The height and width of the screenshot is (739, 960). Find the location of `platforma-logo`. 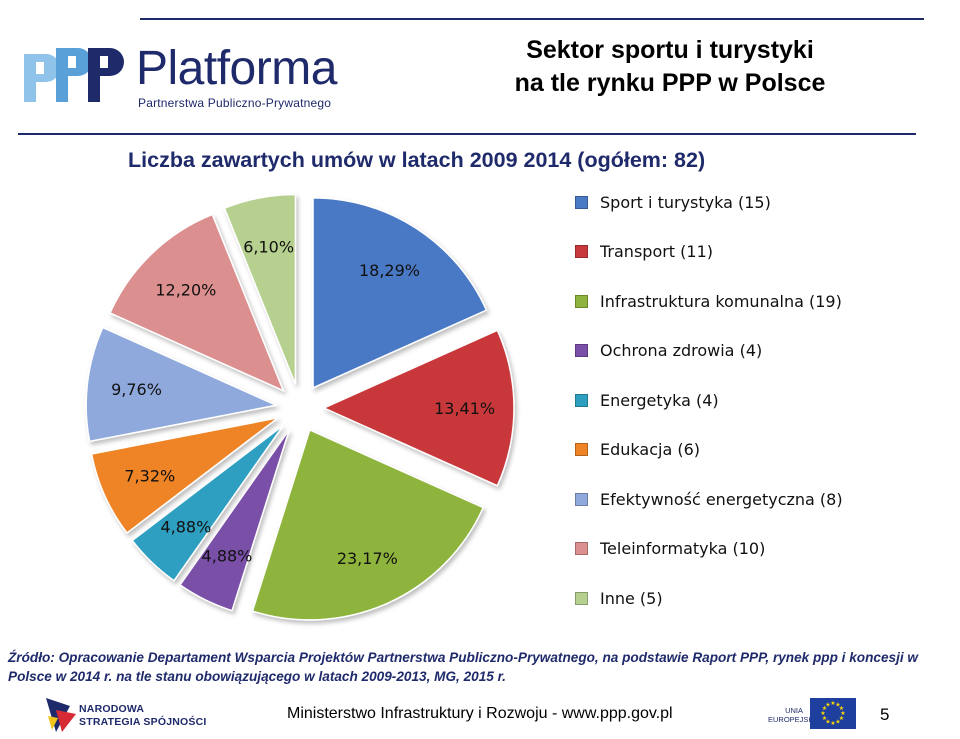

platforma-logo is located at coordinates (190, 77).